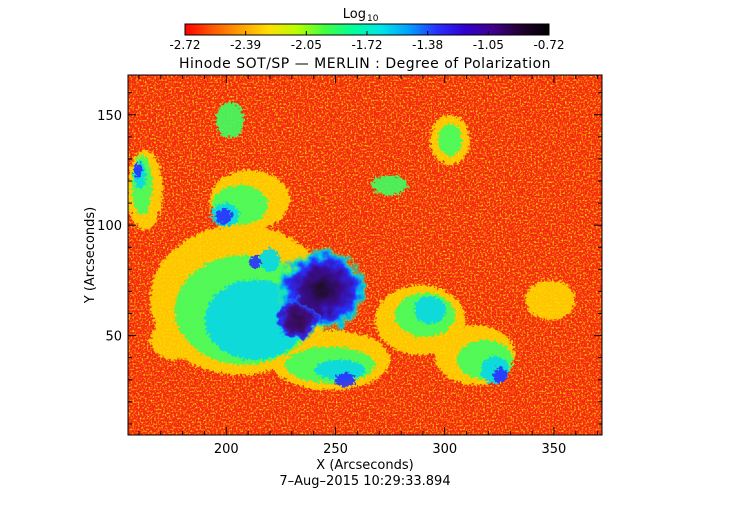  Describe the element at coordinates (427, 45) in the screenshot. I see `colorbar-tick-label: -1.38` at that location.